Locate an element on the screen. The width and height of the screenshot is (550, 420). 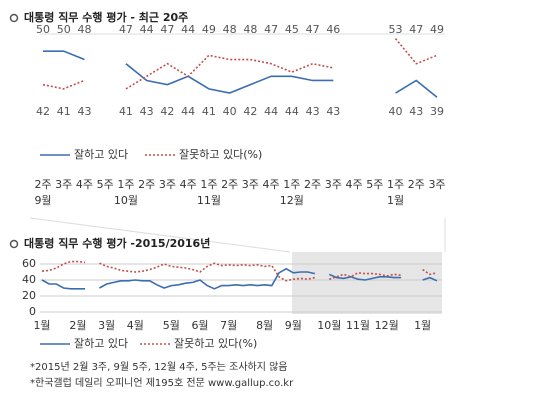
x-tick-label: 8월 is located at coordinates (264, 325).